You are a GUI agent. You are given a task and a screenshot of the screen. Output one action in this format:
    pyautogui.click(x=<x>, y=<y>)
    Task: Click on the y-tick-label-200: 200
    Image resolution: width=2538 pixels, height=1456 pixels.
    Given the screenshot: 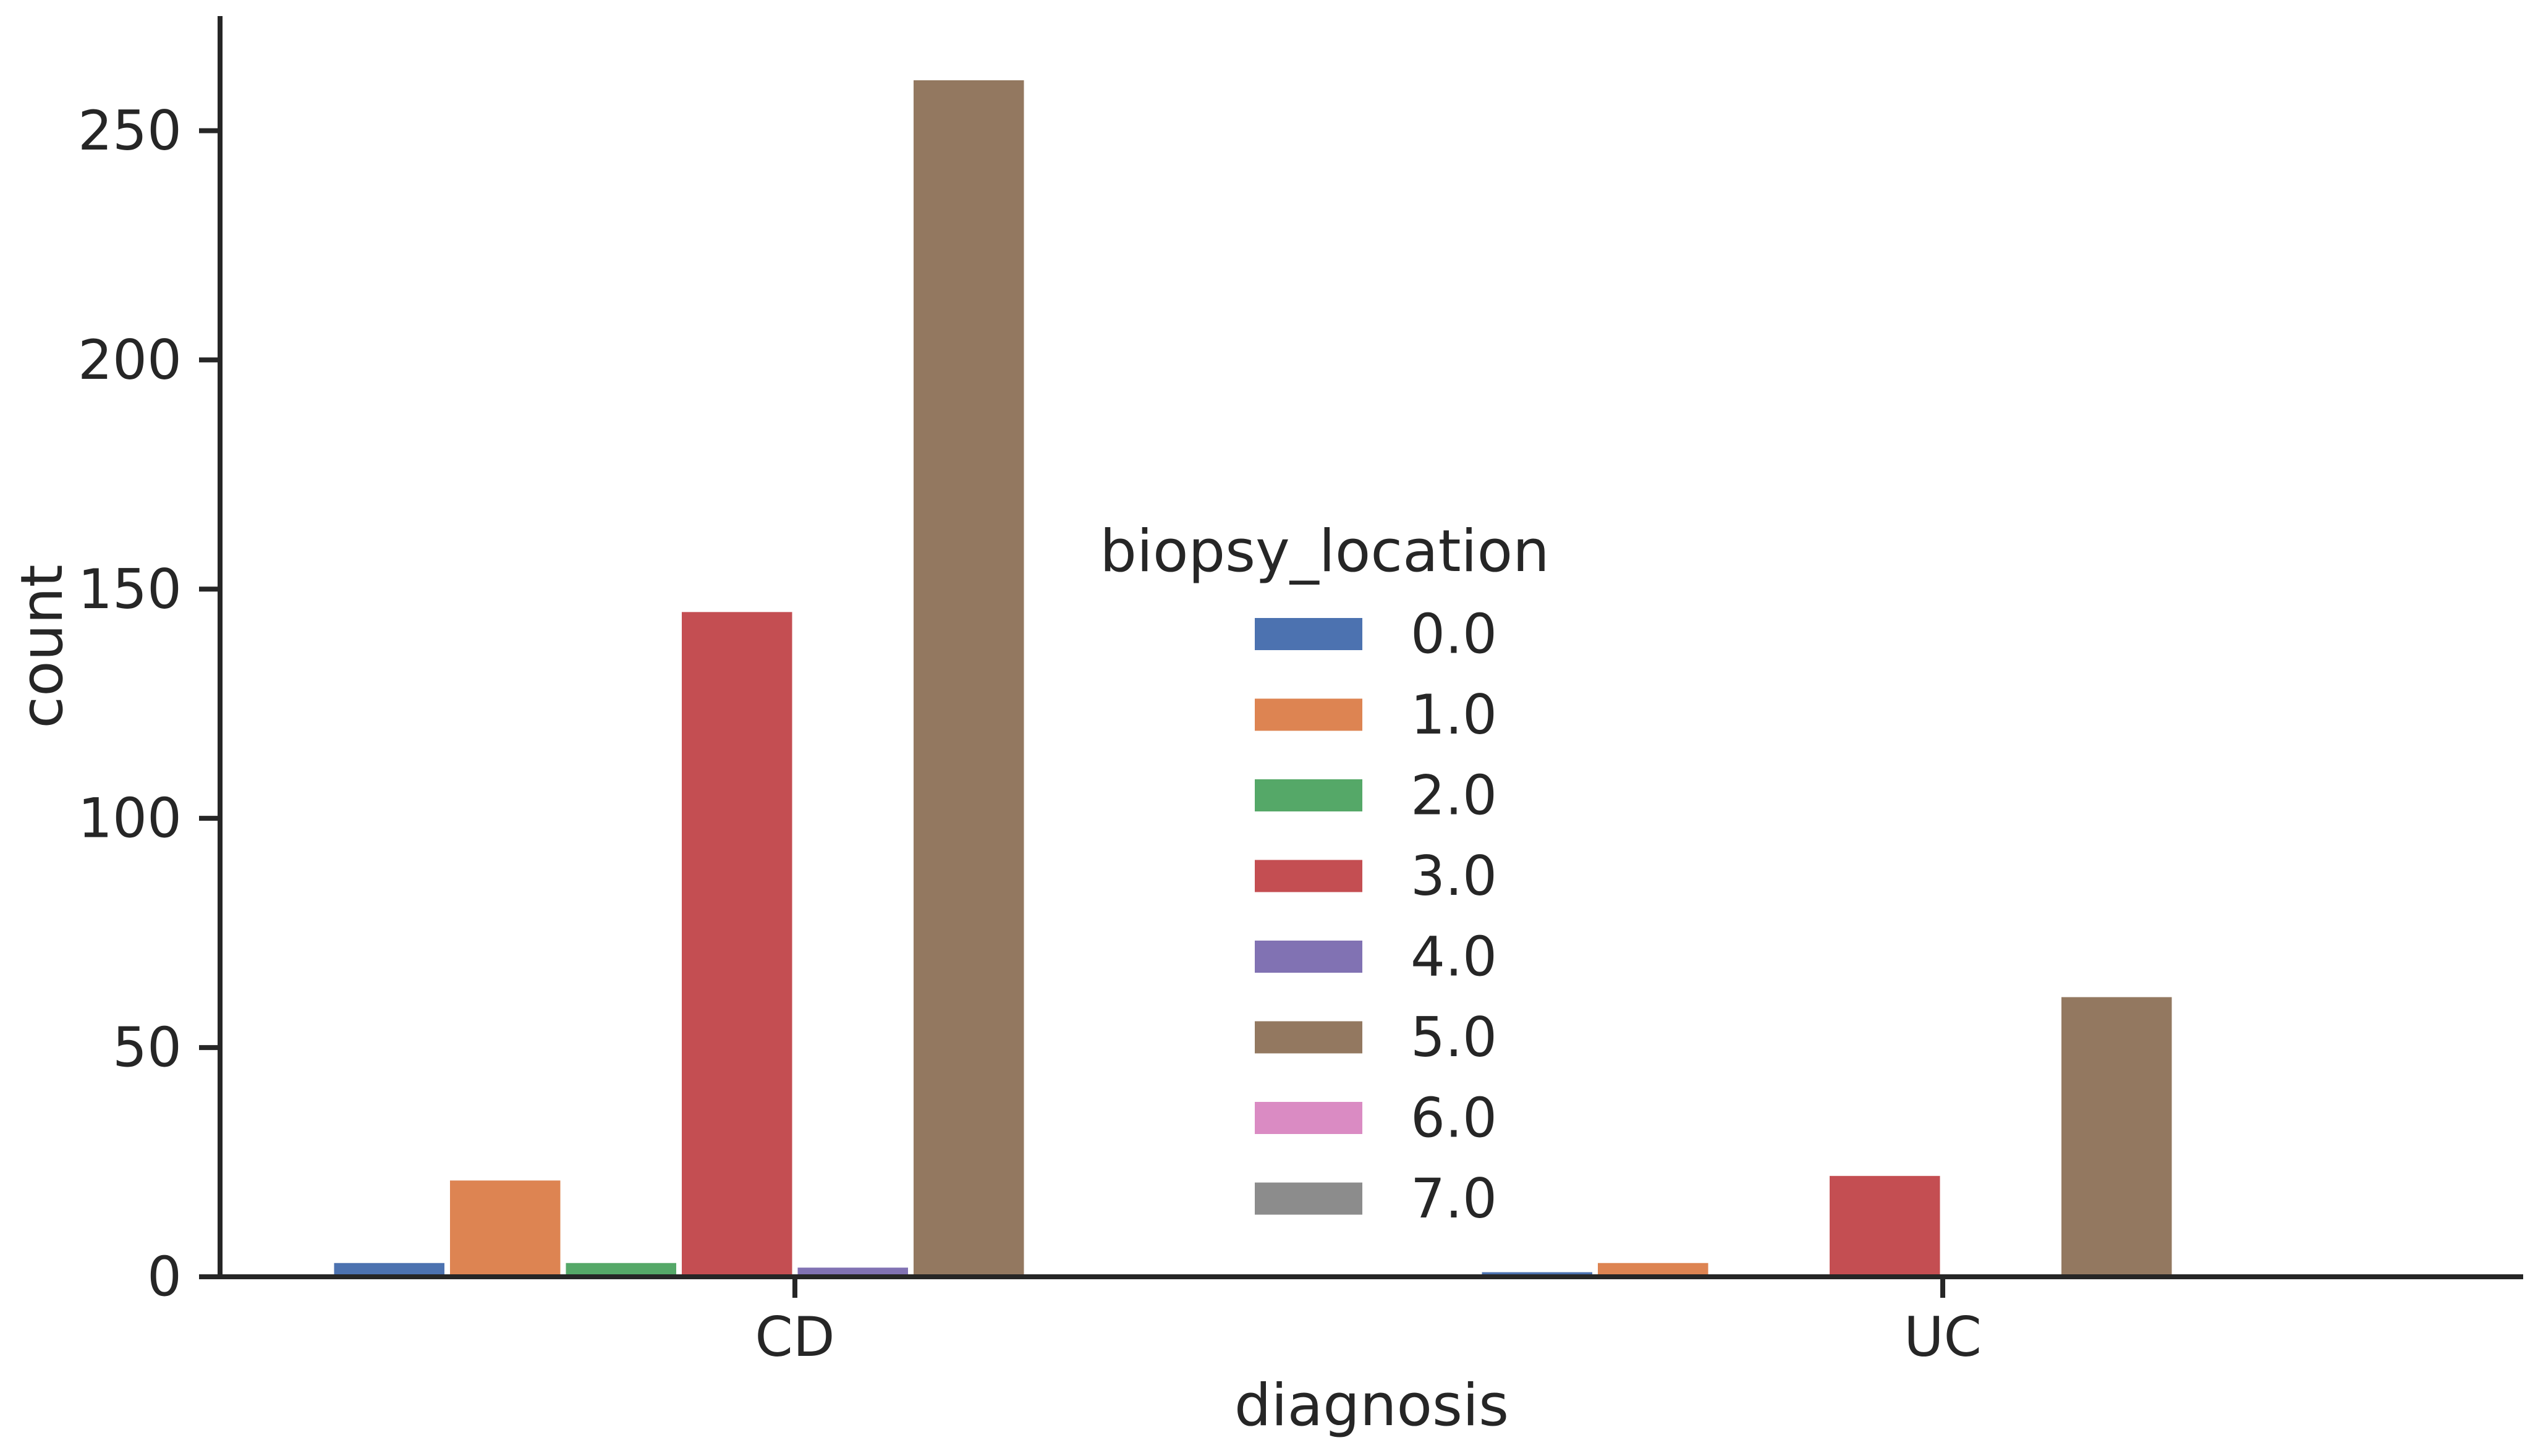 What is the action you would take?
    pyautogui.click(x=130, y=360)
    